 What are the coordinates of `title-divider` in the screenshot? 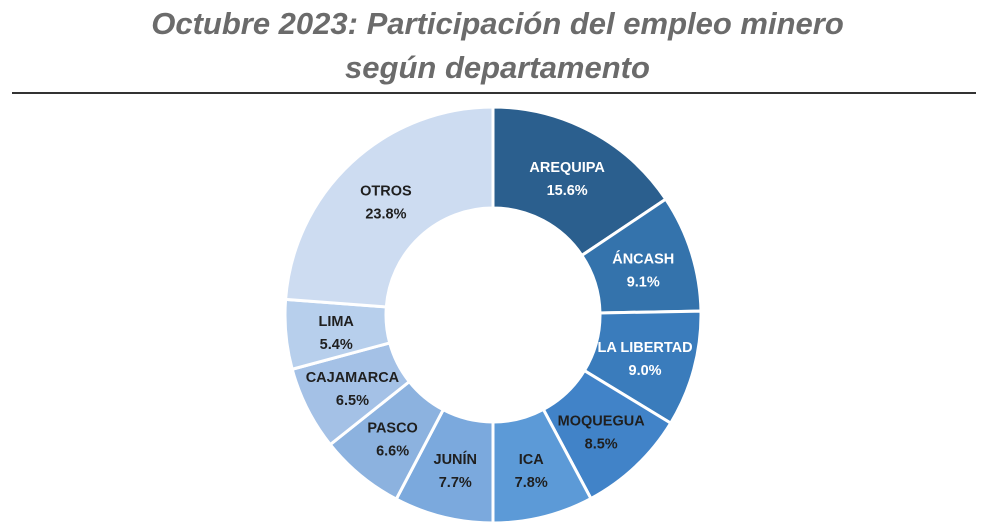 It's located at (494, 93).